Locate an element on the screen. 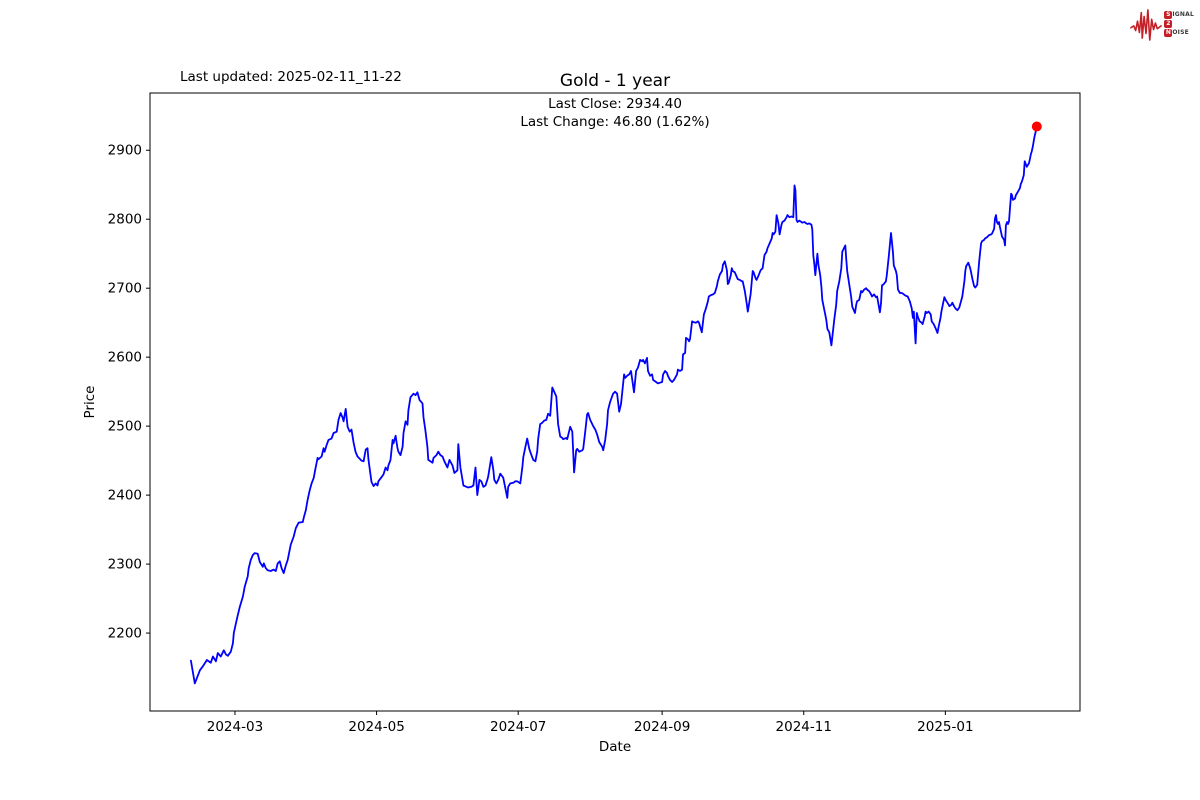 The height and width of the screenshot is (800, 1200). last-updated-text: Last updated: 2025-02-11_11-22 is located at coordinates (291, 77).